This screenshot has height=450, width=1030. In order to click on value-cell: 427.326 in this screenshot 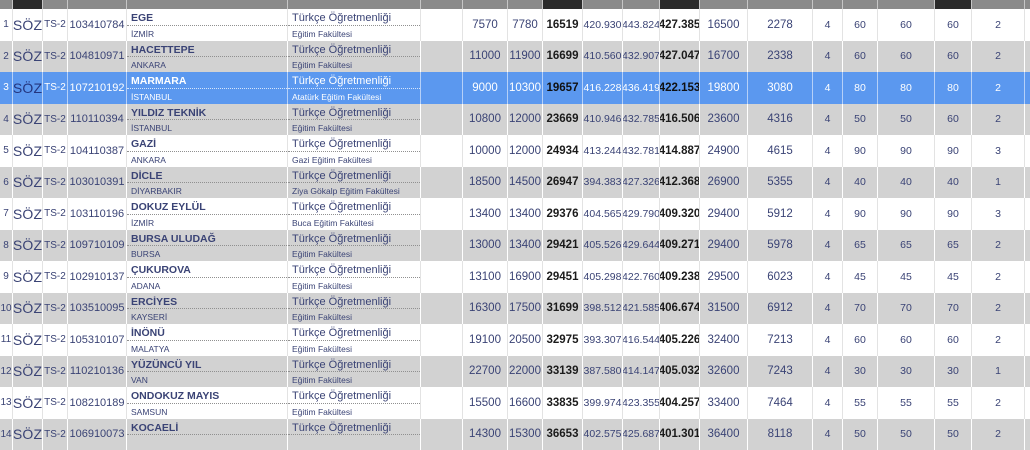, I will do `click(641, 183)`.